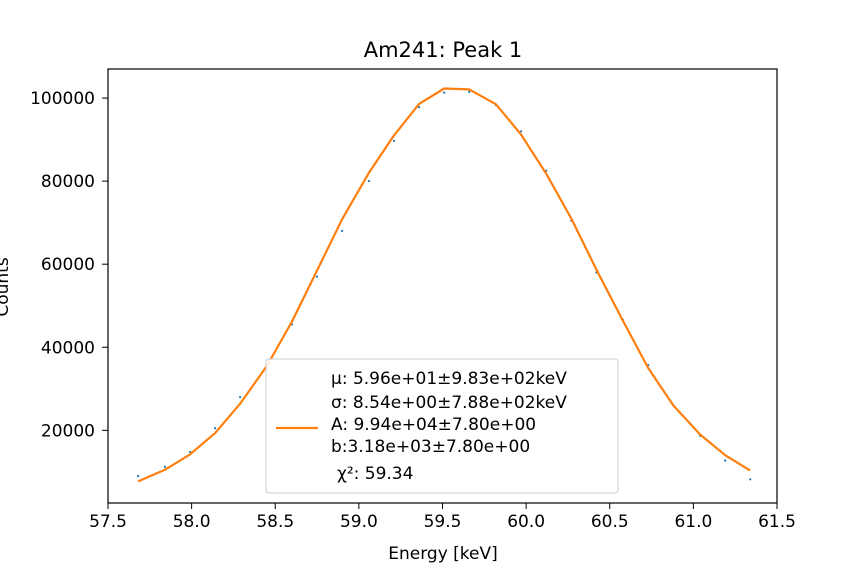 The height and width of the screenshot is (580, 864). I want to click on y-tick-label: 60000, so click(68, 265).